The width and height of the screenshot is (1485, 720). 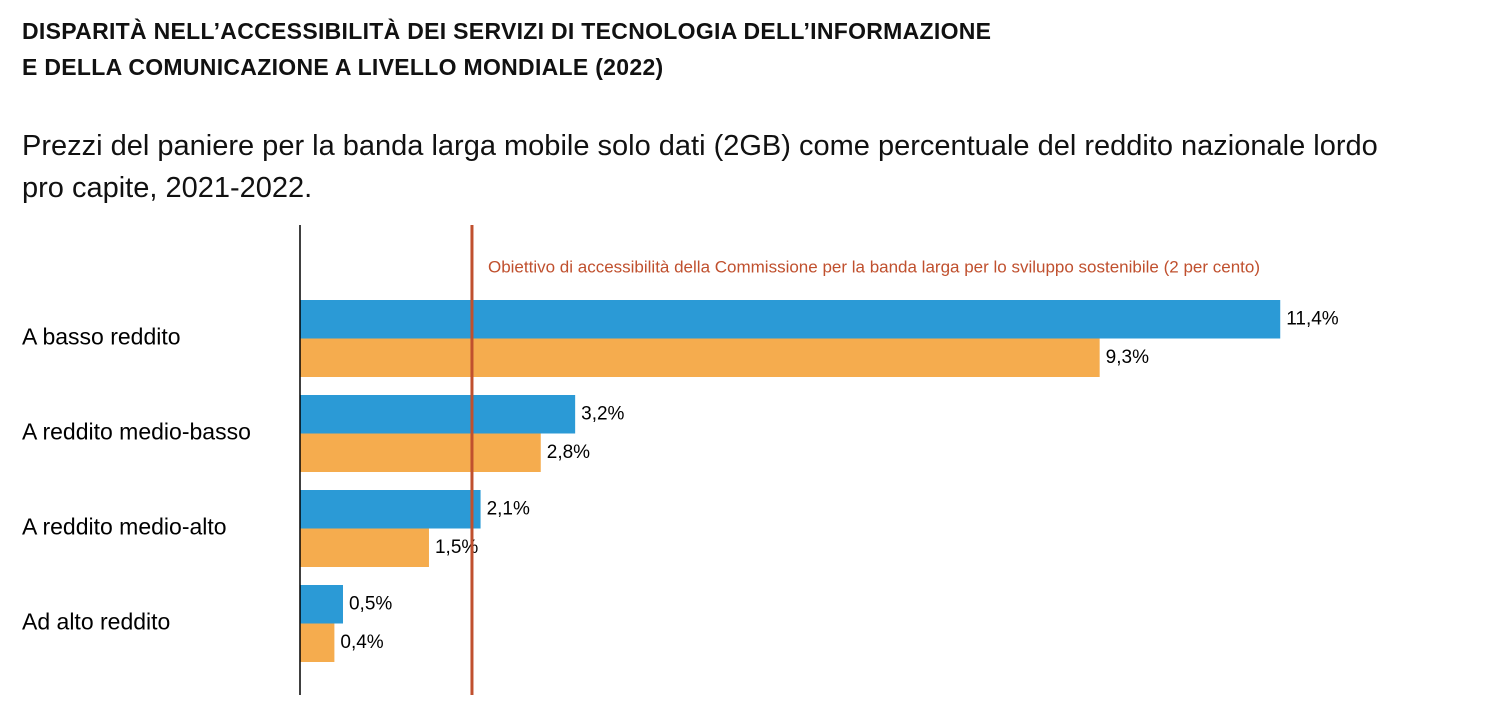 What do you see at coordinates (568, 452) in the screenshot?
I see `value-label: 2,8%` at bounding box center [568, 452].